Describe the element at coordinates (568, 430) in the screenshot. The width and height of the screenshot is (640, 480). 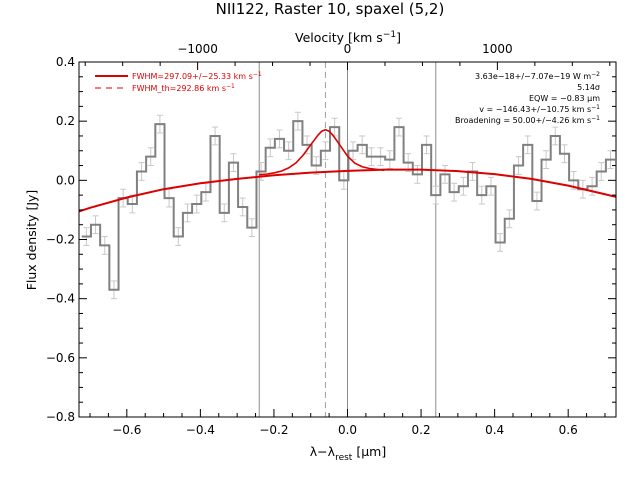
I see `x-tick-label: 0.6` at that location.